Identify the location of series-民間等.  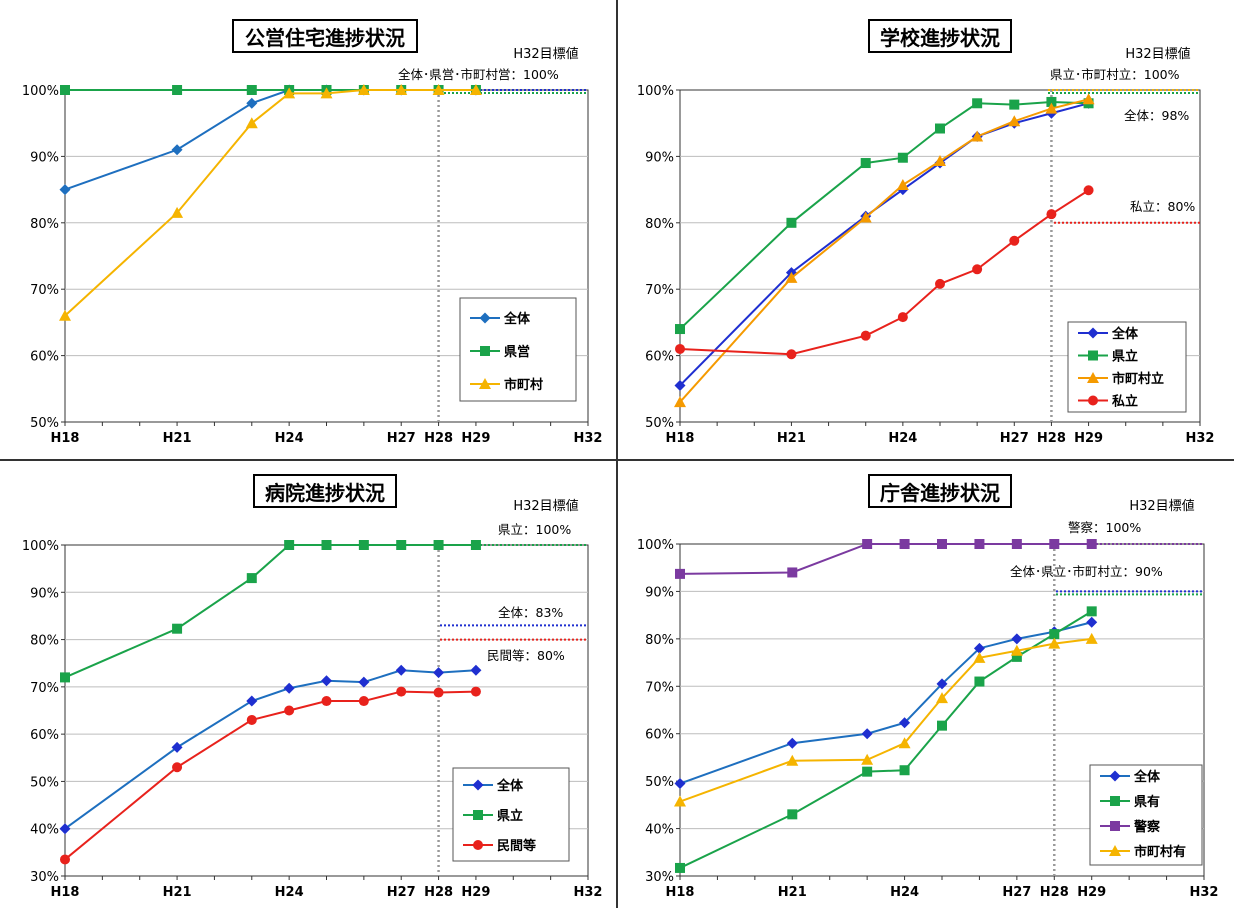
(270, 775).